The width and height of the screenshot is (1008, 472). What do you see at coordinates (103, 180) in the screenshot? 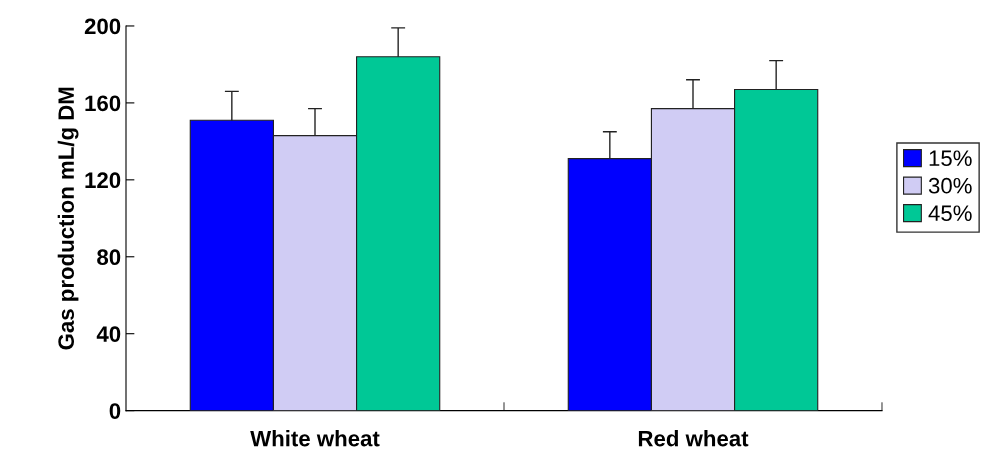
I see `y-tick-label: 120` at bounding box center [103, 180].